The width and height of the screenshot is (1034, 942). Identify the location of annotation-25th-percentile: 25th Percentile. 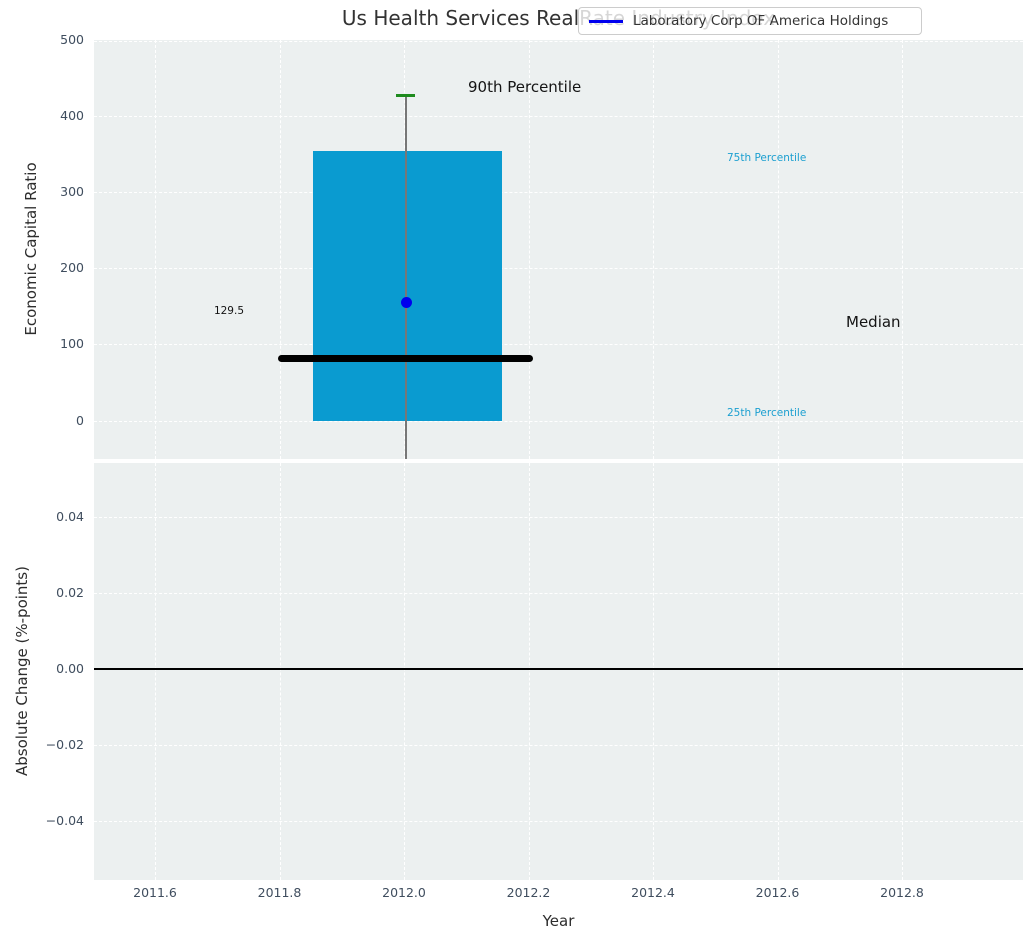
(767, 413).